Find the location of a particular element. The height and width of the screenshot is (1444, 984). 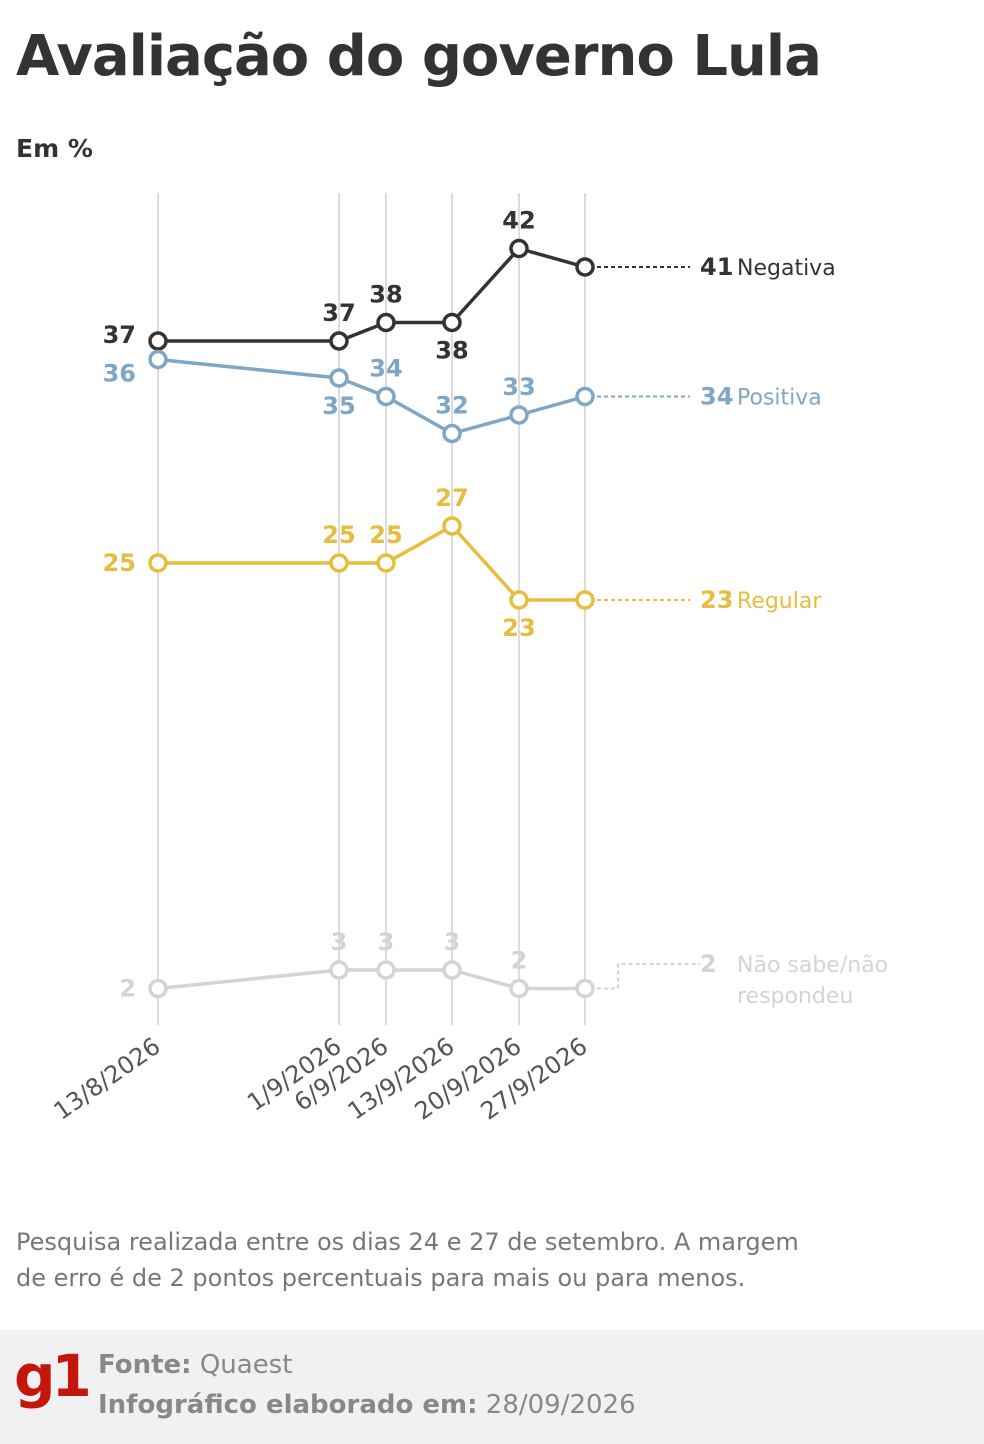

x-tick-label: 13/8/2026 is located at coordinates (107, 1079).